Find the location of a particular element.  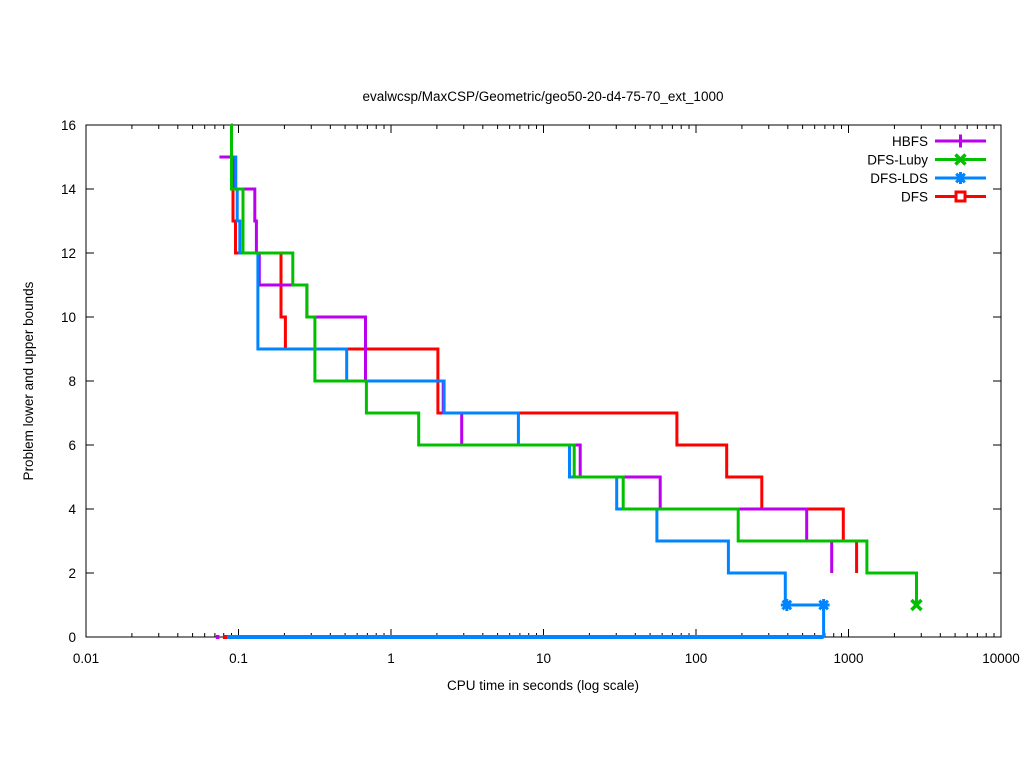

x-tick-label: 0.1 is located at coordinates (238, 658).